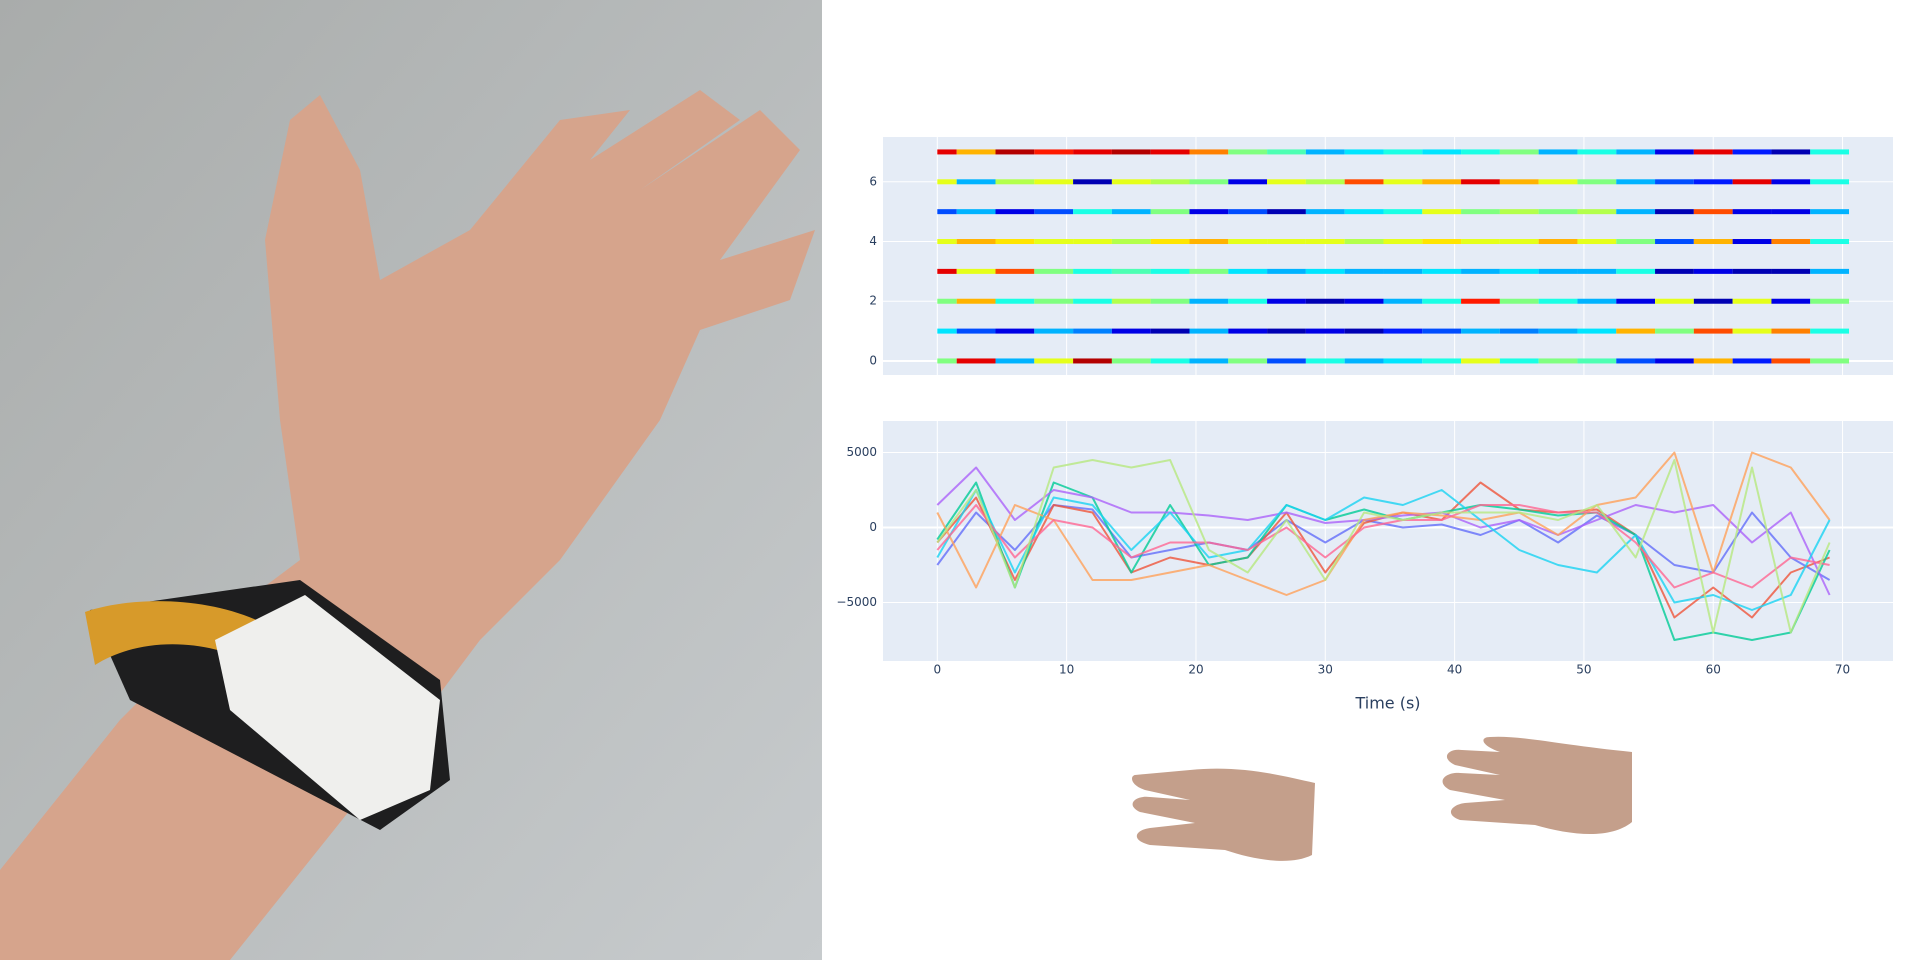 The width and height of the screenshot is (1920, 960). I want to click on plot-background, so click(1388, 256).